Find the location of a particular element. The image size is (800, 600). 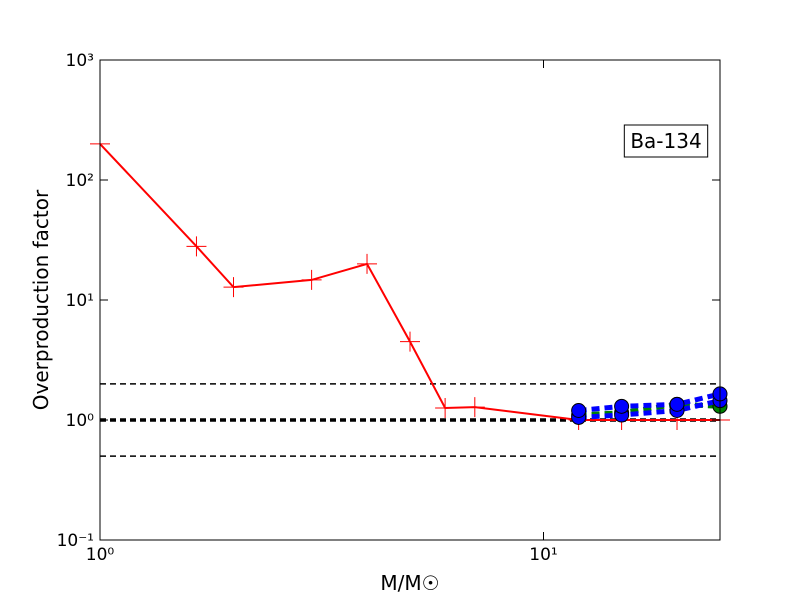

x-tick-label: 10⁰ is located at coordinates (100, 555).